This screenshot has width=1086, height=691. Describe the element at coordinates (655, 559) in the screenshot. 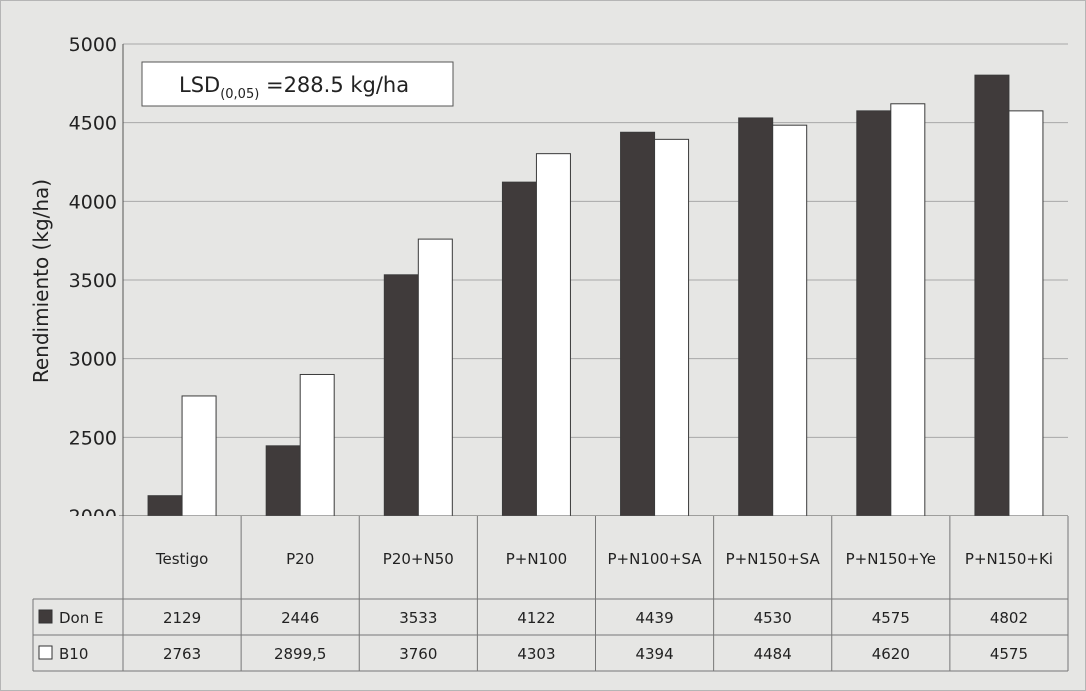

I see `category-label: P+N100+SA` at that location.